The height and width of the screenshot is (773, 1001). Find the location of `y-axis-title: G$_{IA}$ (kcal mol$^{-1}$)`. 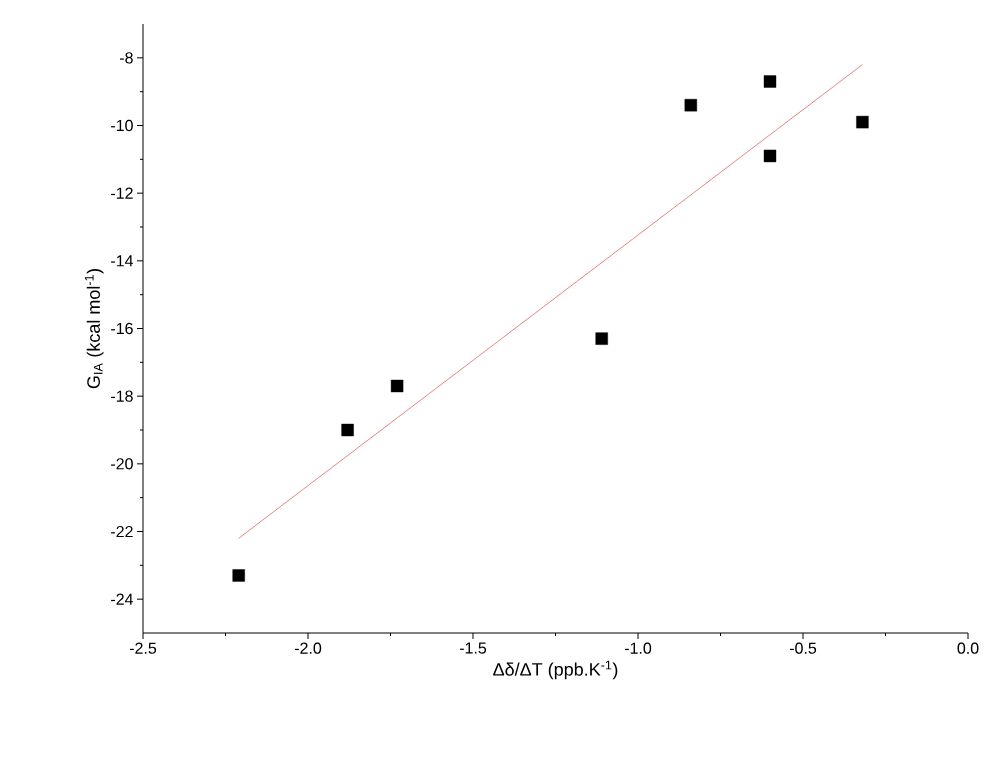

y-axis-title: G$_{IA}$ (kcal mol$^{-1}$) is located at coordinates (94, 329).